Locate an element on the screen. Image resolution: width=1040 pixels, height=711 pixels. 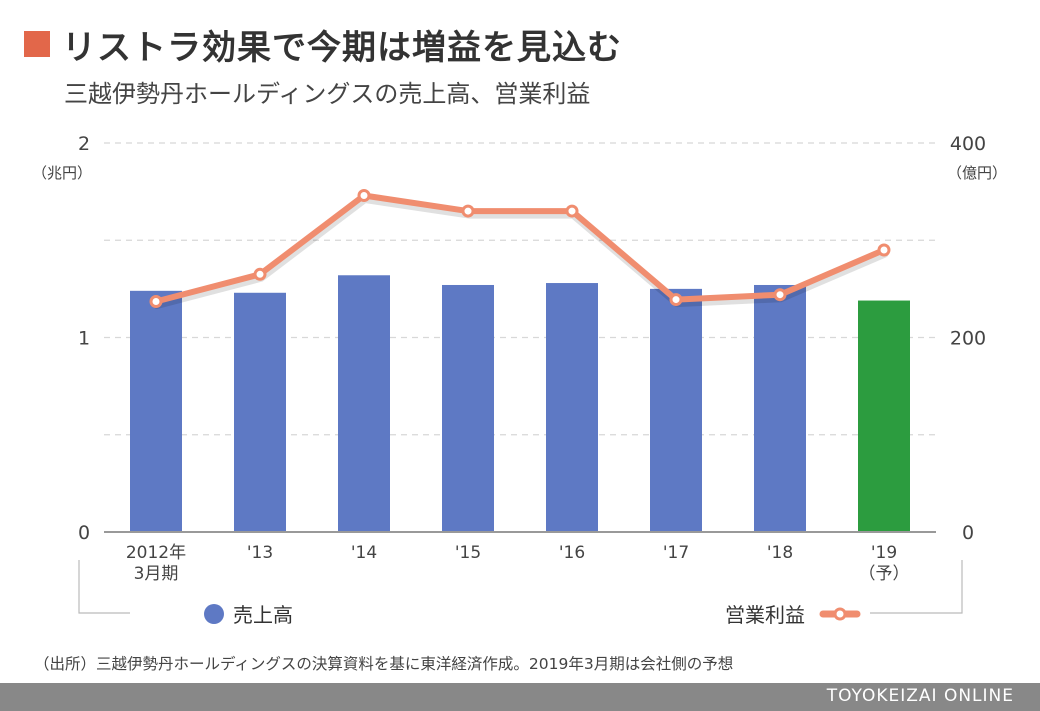
right-axis-tick: 0 is located at coordinates (968, 533).